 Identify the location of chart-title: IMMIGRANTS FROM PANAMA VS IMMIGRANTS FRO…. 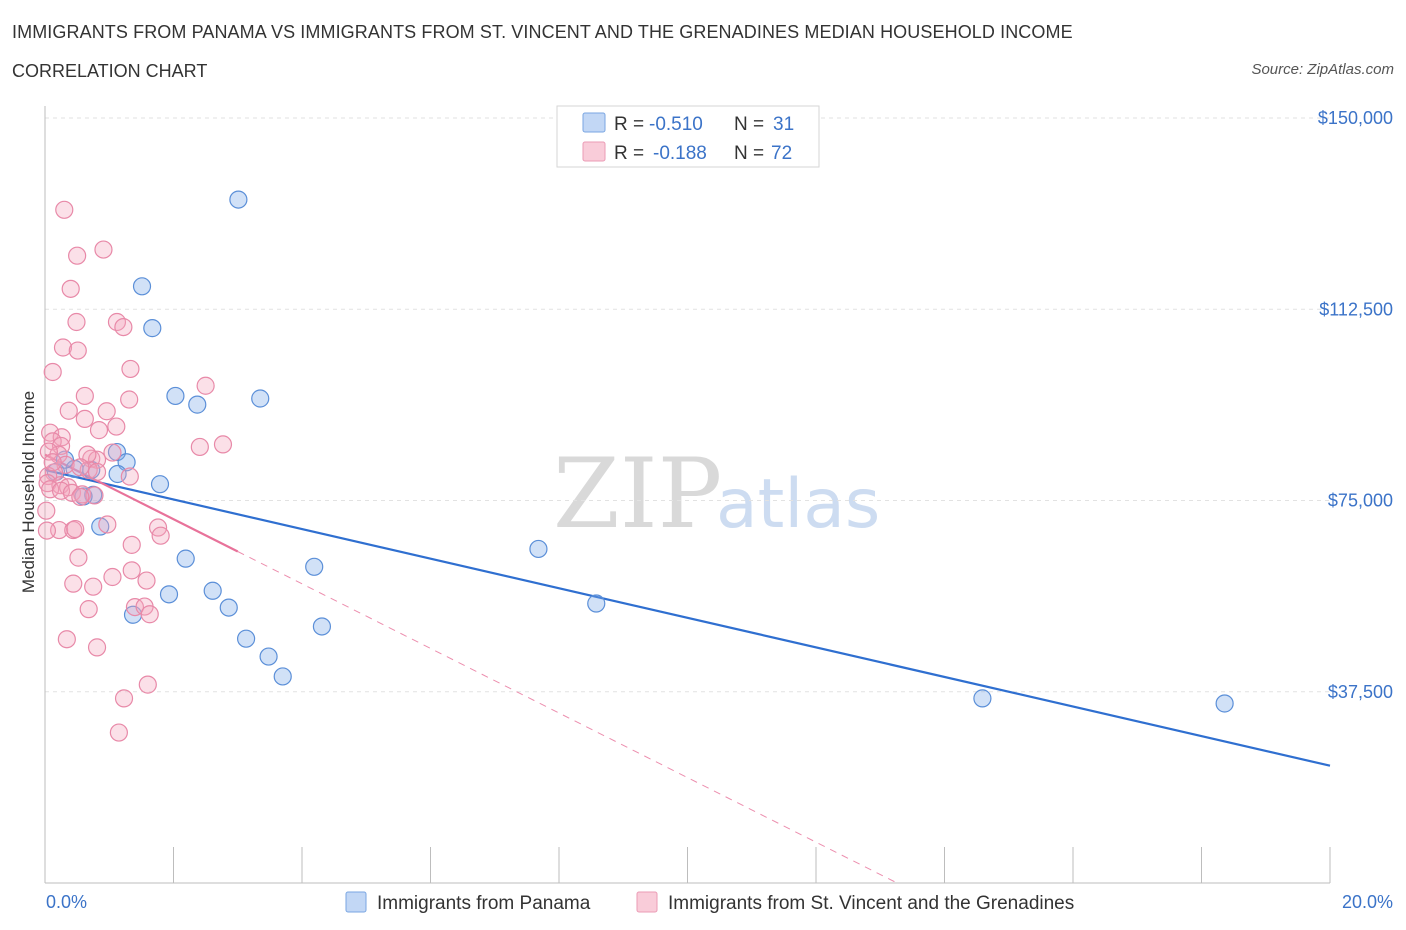
(542, 32).